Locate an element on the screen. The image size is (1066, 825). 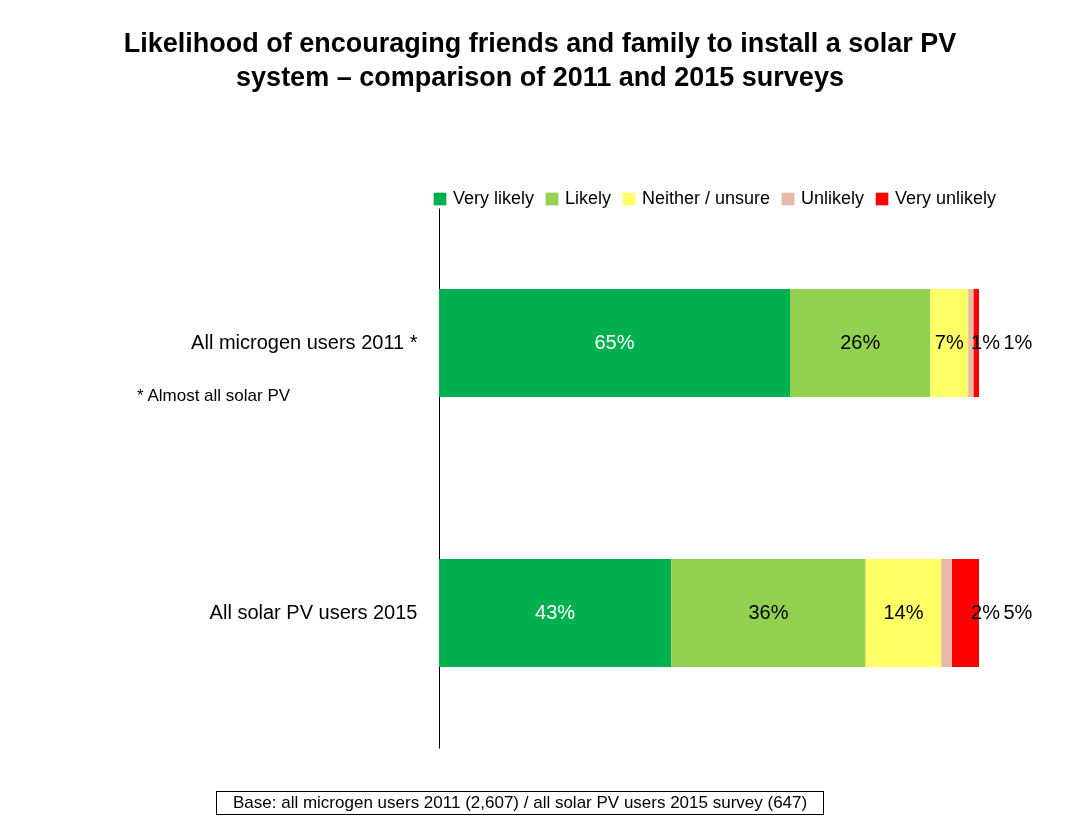
legend-label: Very likely is located at coordinates (494, 198).